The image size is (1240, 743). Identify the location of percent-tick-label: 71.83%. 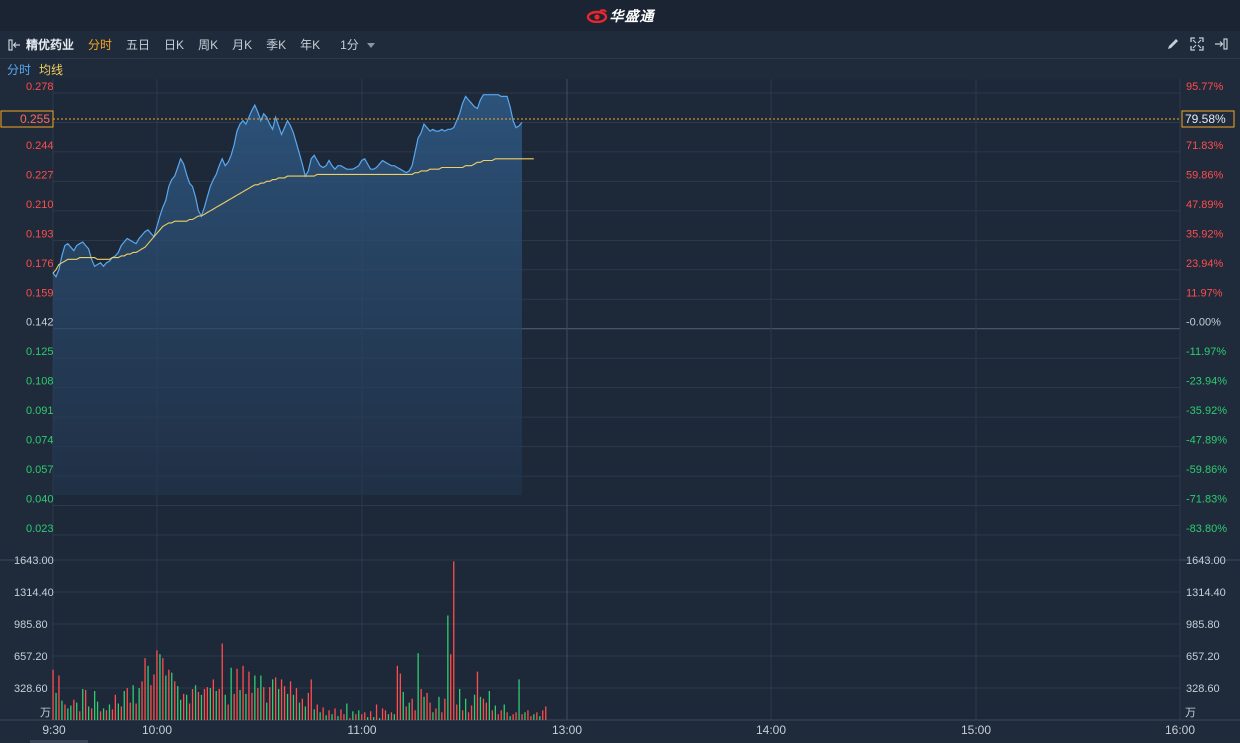
(1205, 146).